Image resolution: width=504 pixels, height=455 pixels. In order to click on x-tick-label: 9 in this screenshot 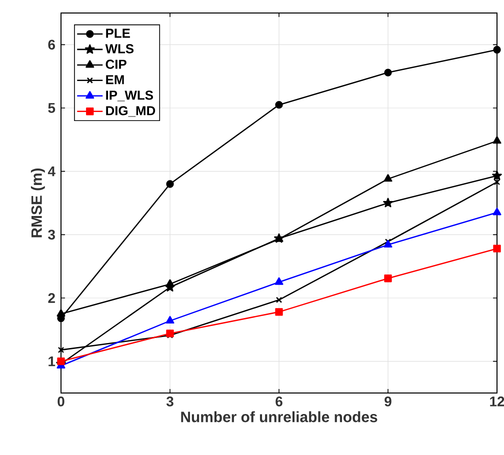, I will do `click(388, 401)`.